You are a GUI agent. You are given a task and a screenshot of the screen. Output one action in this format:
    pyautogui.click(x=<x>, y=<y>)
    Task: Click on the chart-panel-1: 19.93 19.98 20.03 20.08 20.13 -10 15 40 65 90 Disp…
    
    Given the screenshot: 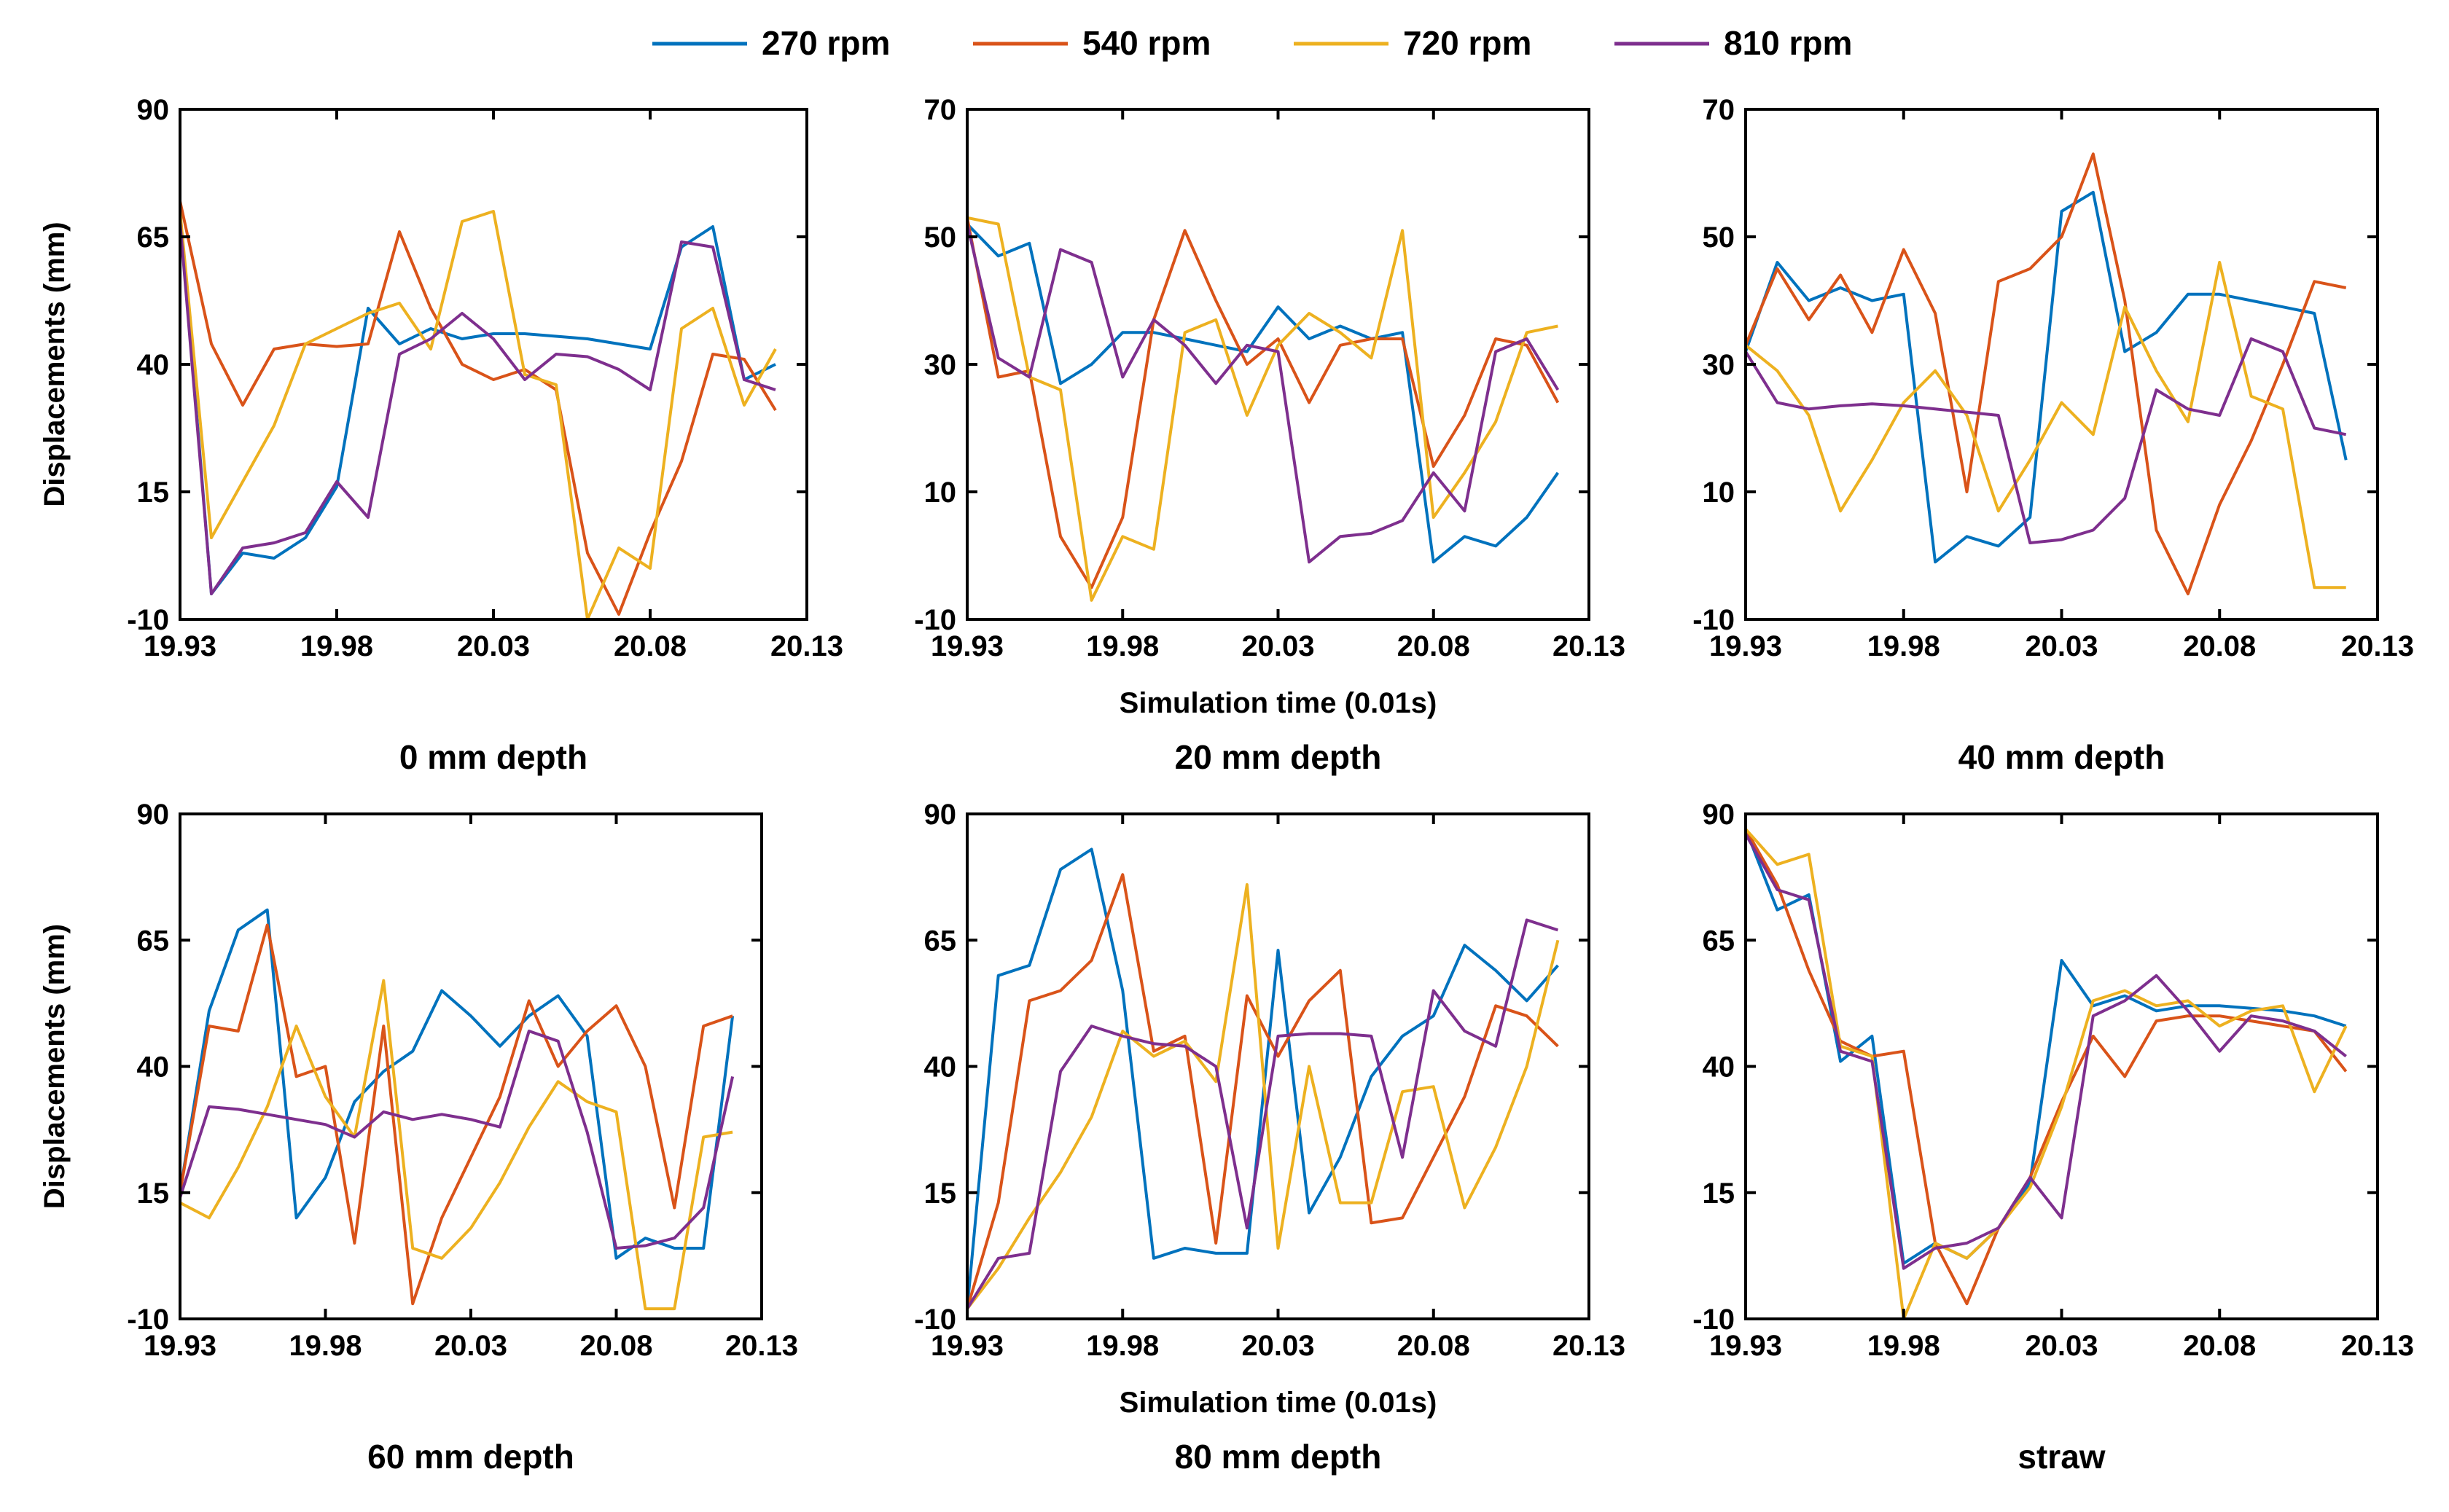 What is the action you would take?
    pyautogui.click(x=441, y=435)
    